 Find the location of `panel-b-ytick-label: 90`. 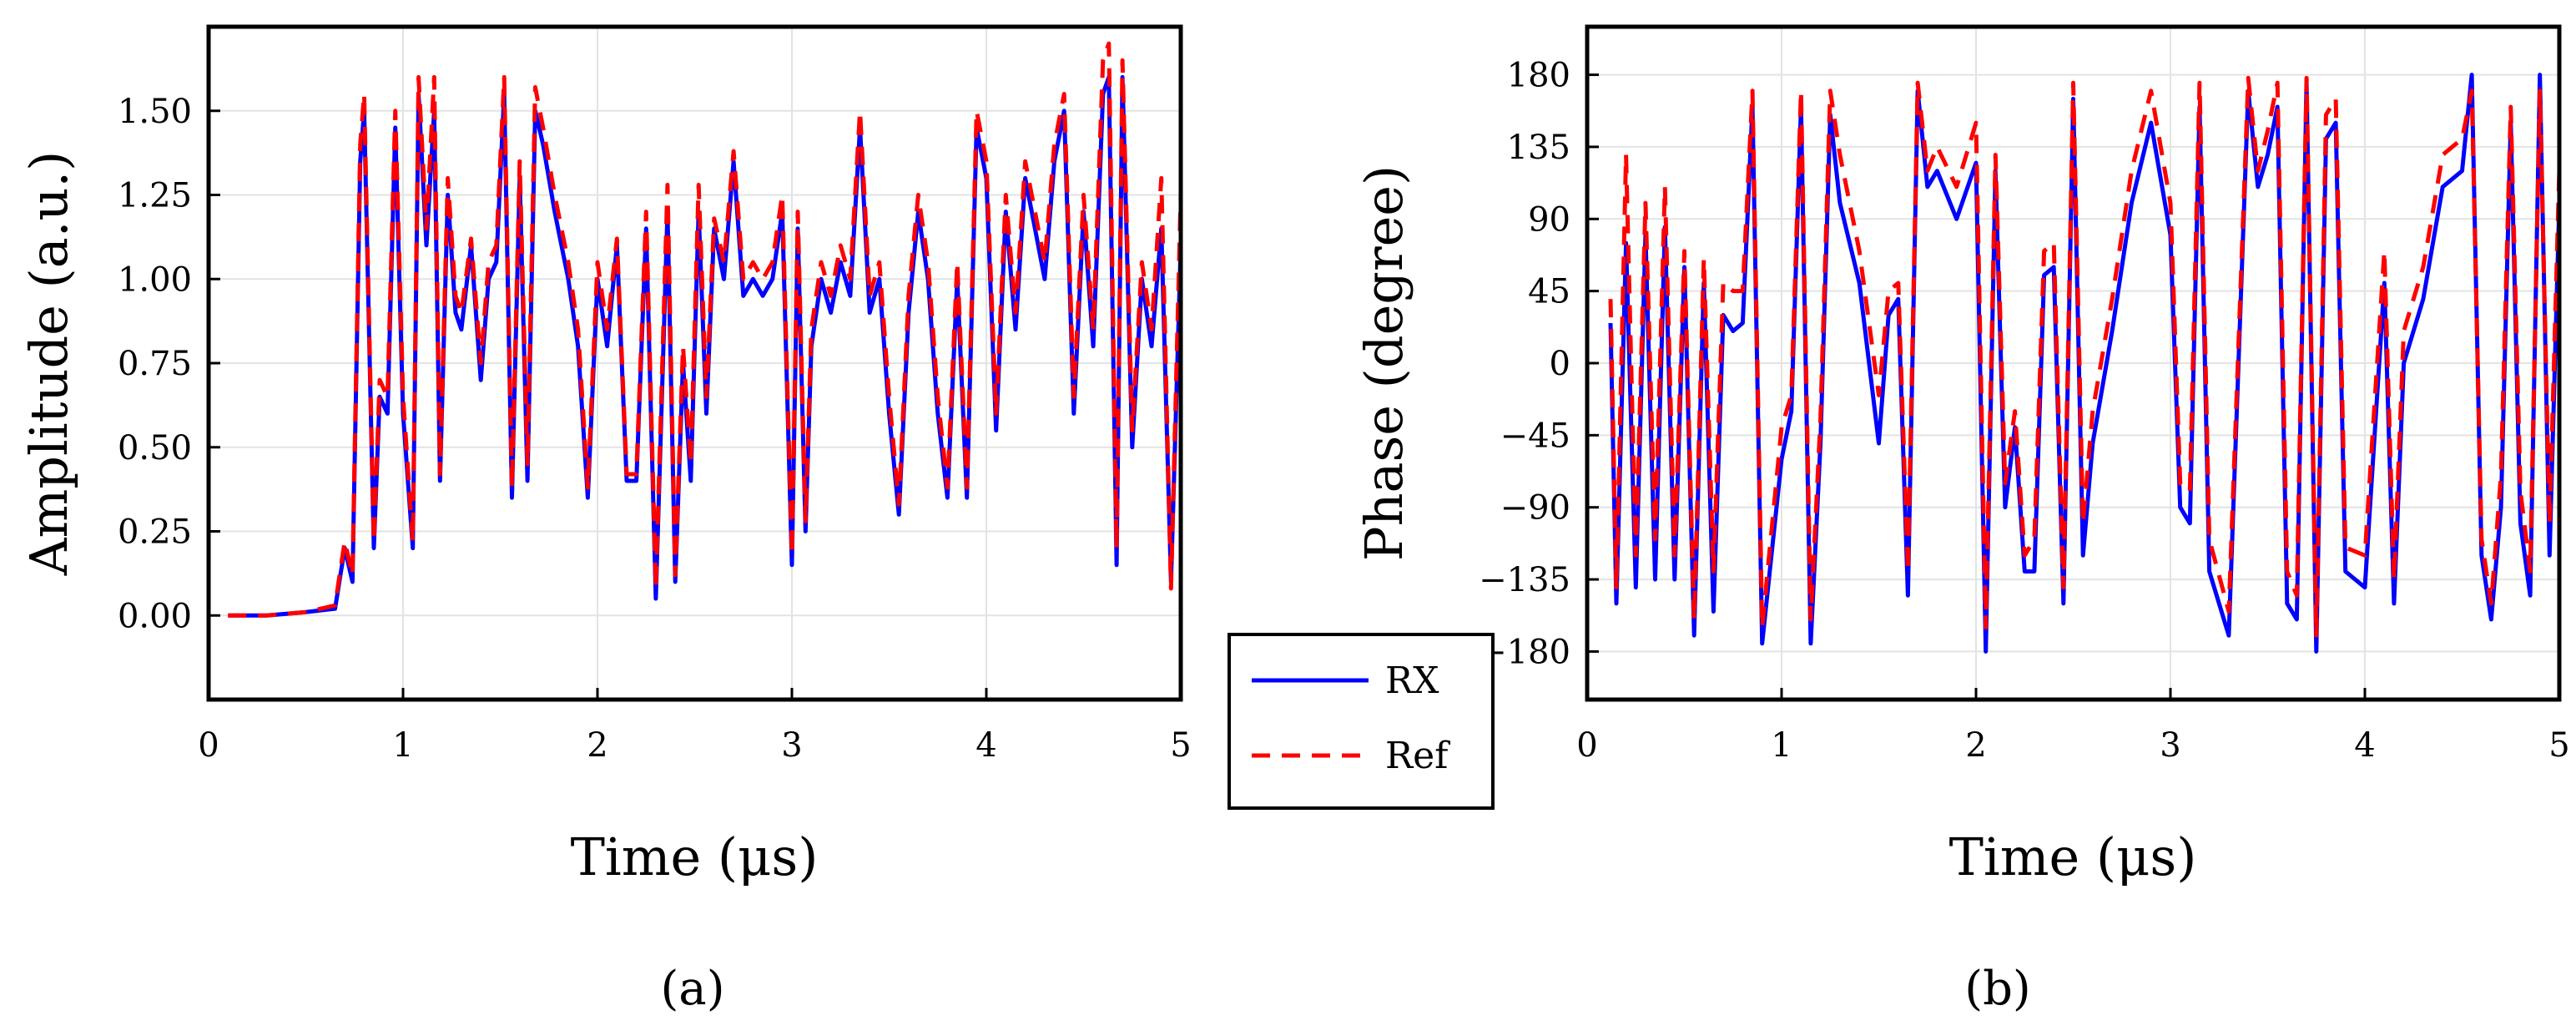

panel-b-ytick-label: 90 is located at coordinates (1549, 219).